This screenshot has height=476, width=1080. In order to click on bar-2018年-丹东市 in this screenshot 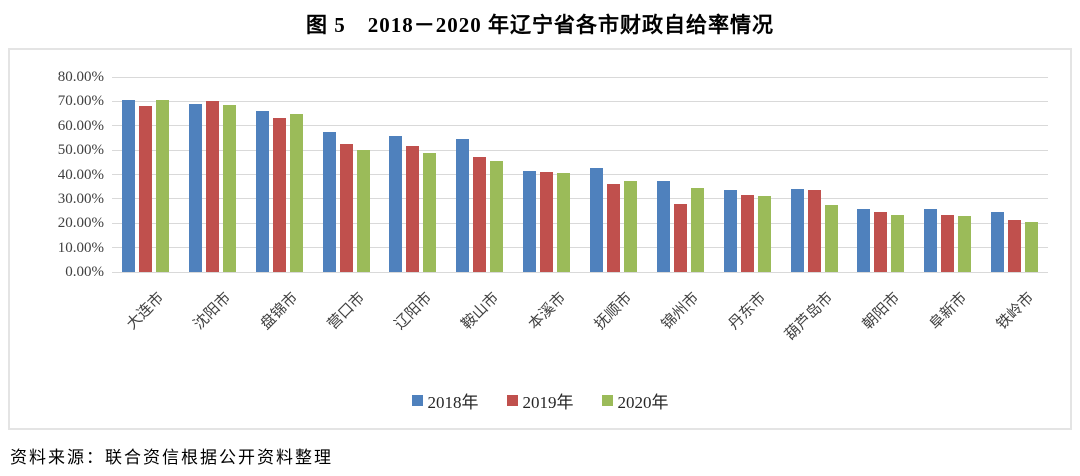, I will do `click(730, 231)`.